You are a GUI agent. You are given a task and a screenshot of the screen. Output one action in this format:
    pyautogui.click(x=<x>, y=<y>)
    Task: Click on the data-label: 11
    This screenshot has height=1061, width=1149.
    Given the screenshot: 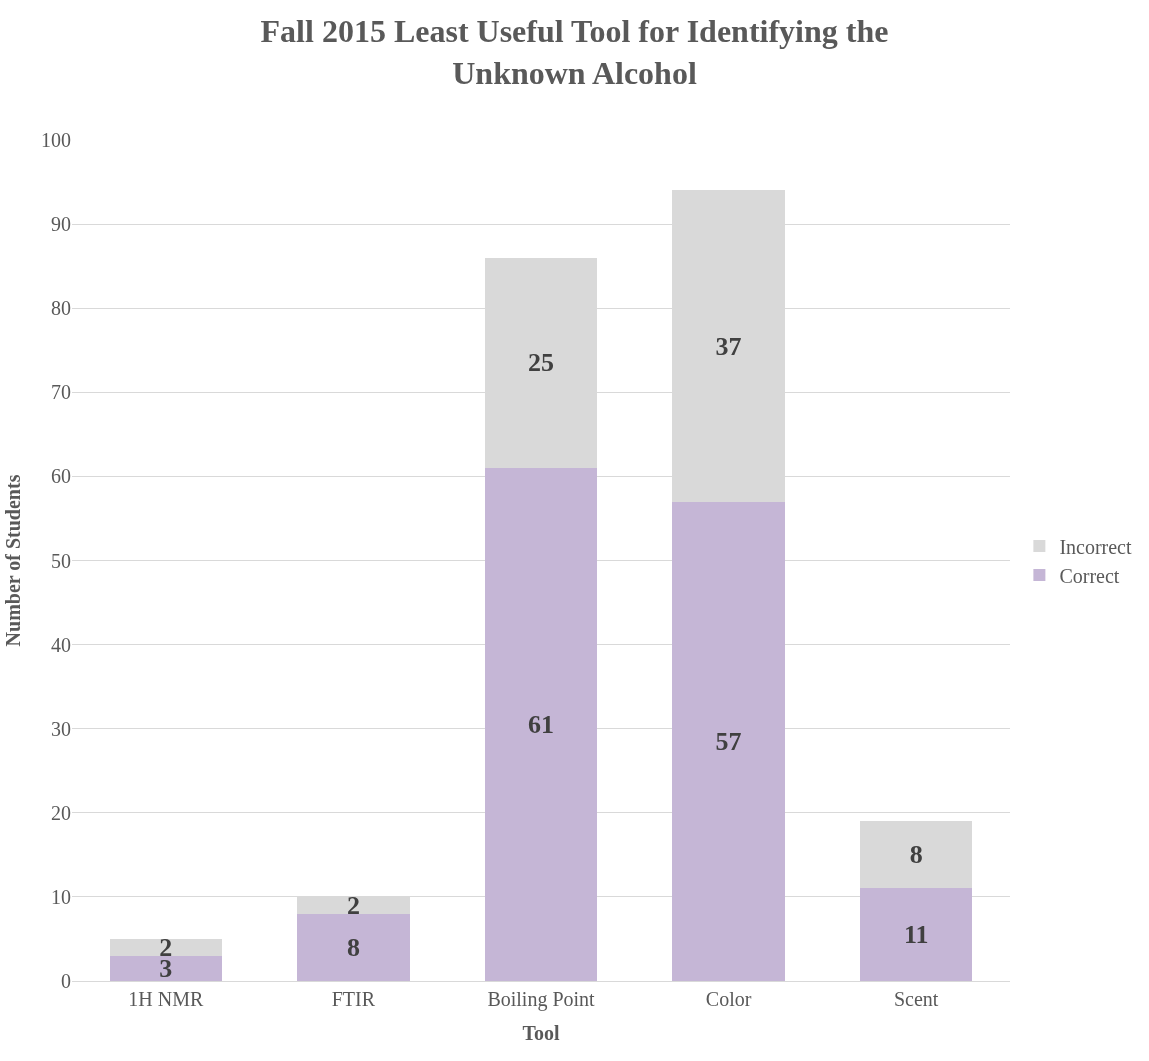 What is the action you would take?
    pyautogui.click(x=916, y=935)
    